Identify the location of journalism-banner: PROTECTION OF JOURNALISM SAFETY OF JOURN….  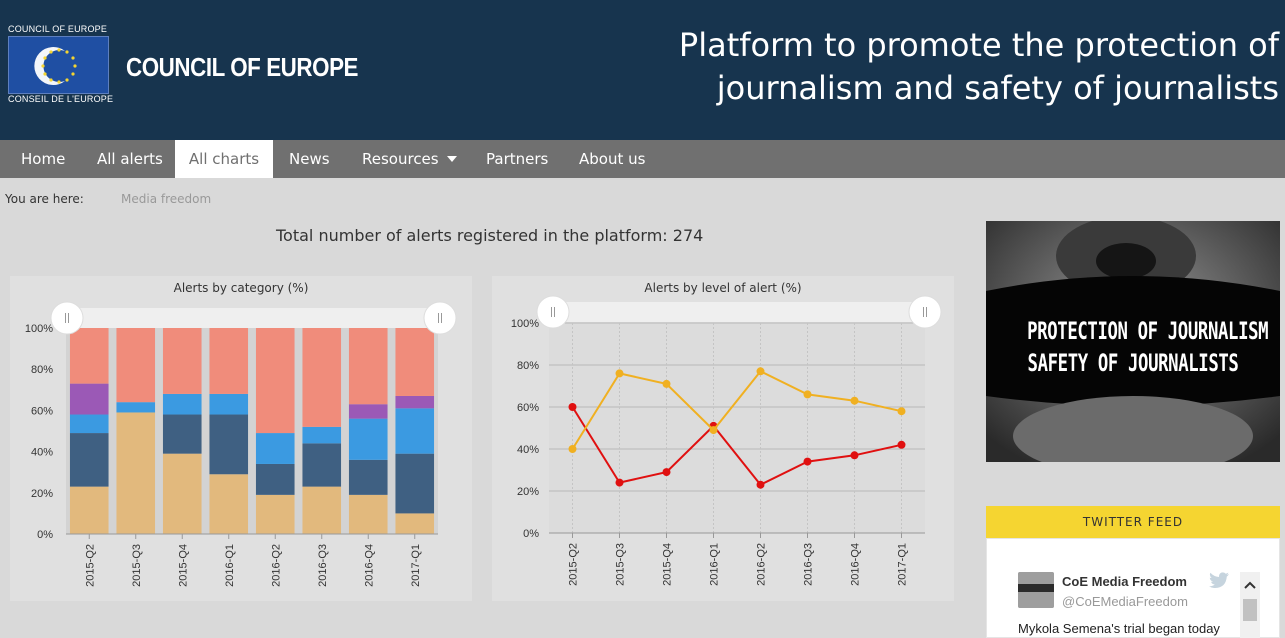
(1133, 341).